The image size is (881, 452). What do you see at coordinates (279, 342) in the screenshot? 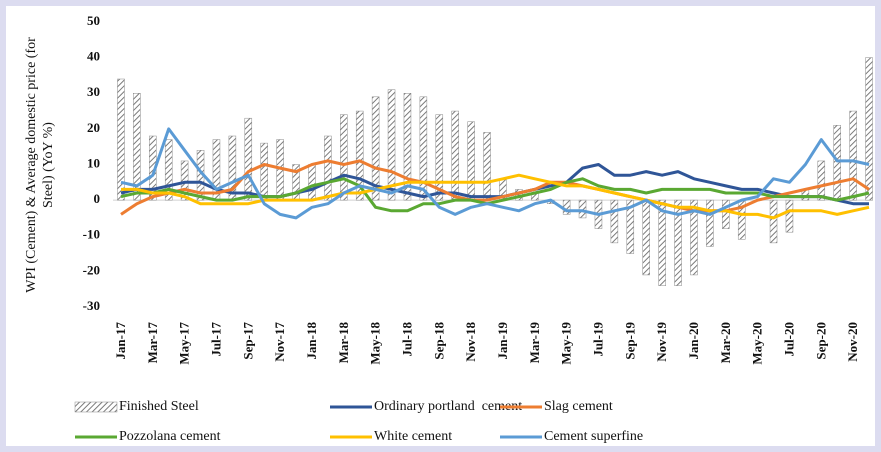
I see `x-tick-label: Nov-17` at bounding box center [279, 342].